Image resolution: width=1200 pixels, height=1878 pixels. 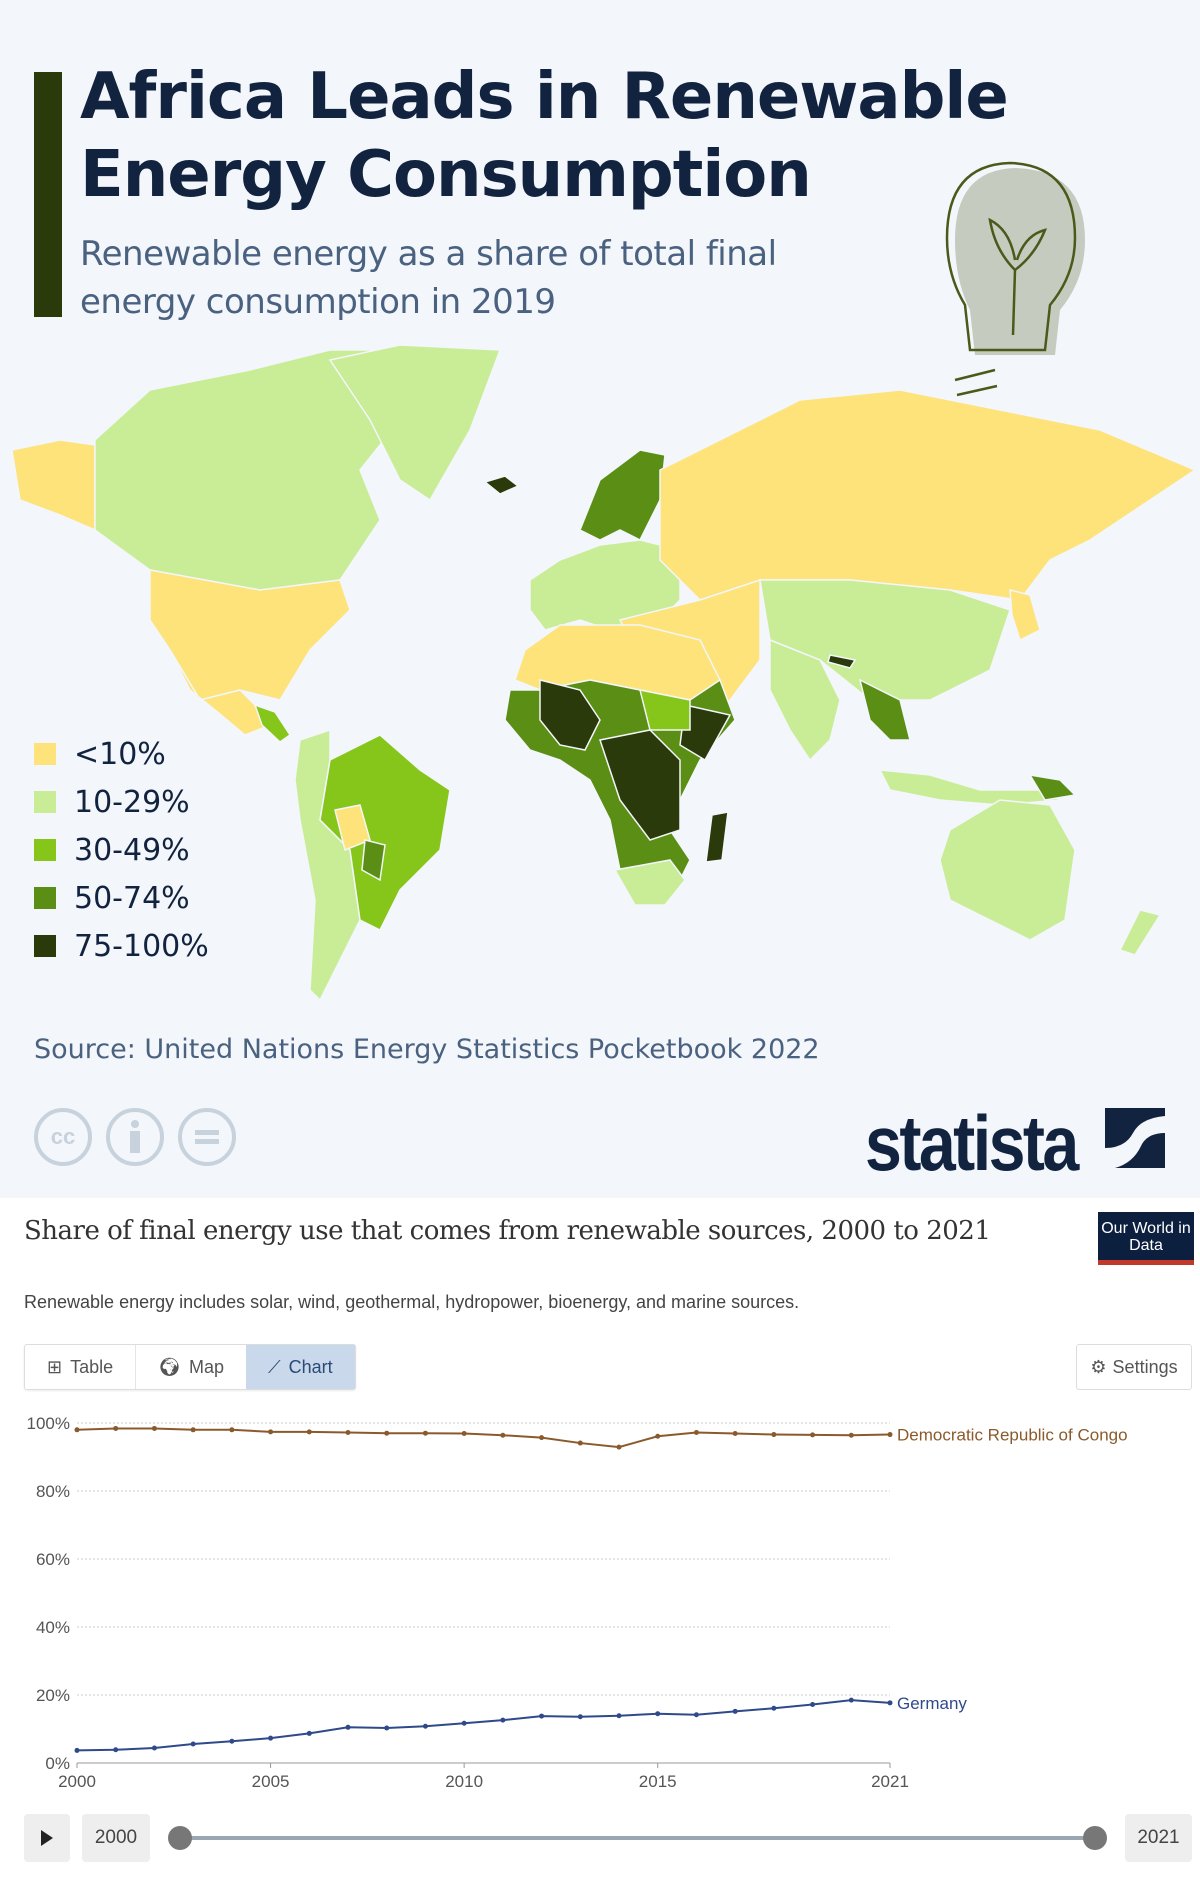 What do you see at coordinates (932, 1703) in the screenshot?
I see `series-label: Germany` at bounding box center [932, 1703].